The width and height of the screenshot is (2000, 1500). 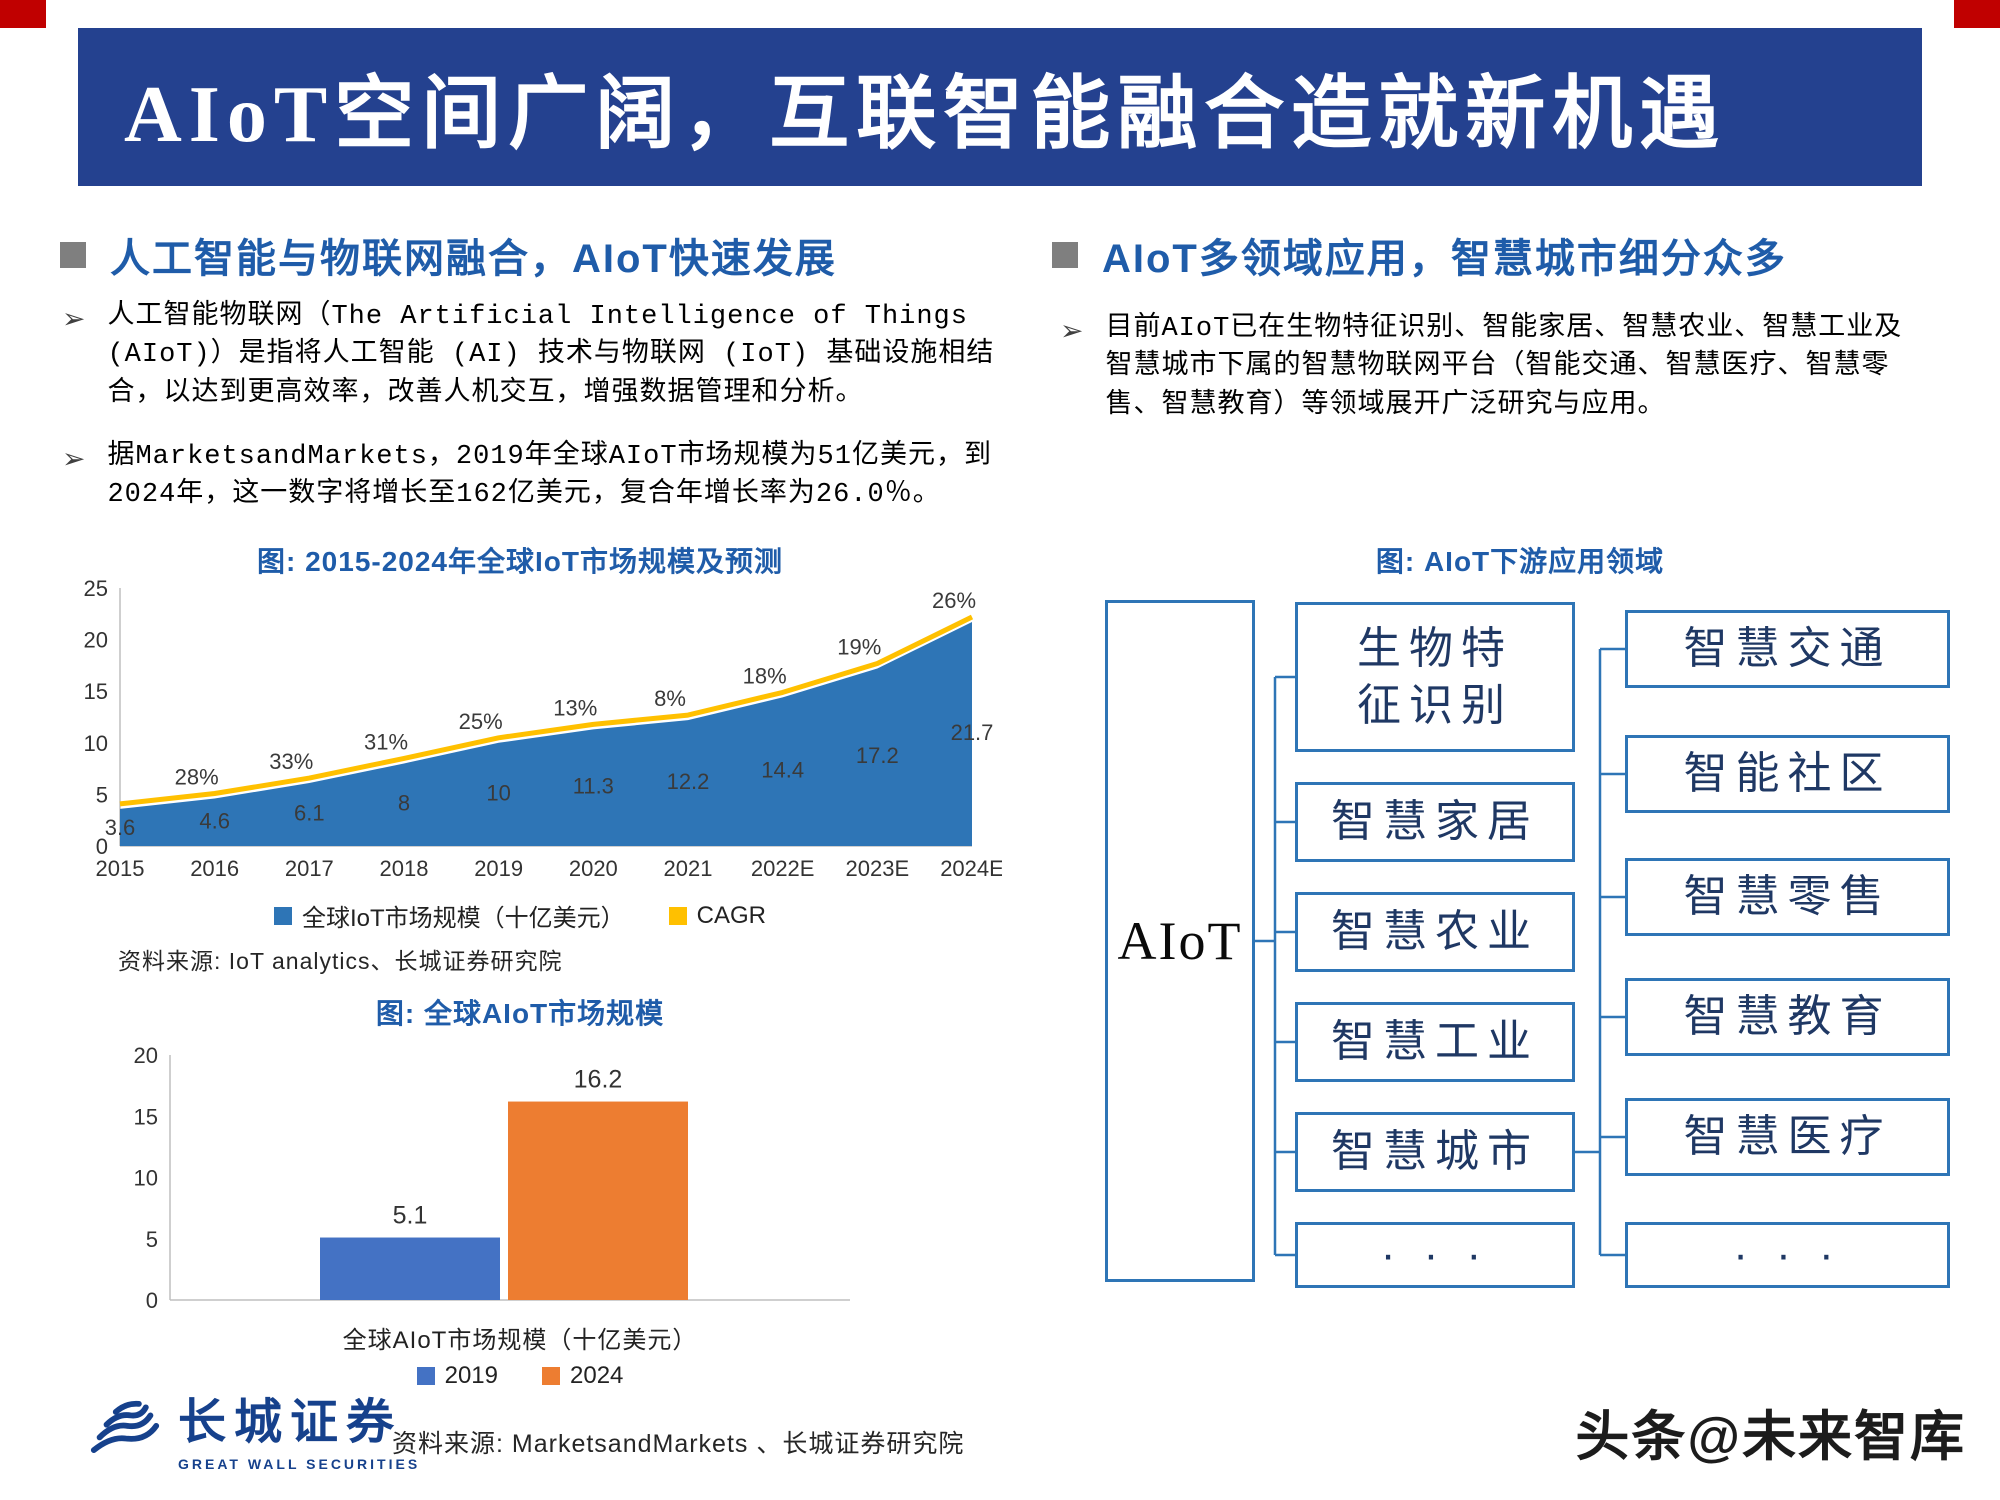 I want to click on great-wall-securities-logo: 长城证券 GREAT WALL SECURITIES, so click(x=254, y=1427).